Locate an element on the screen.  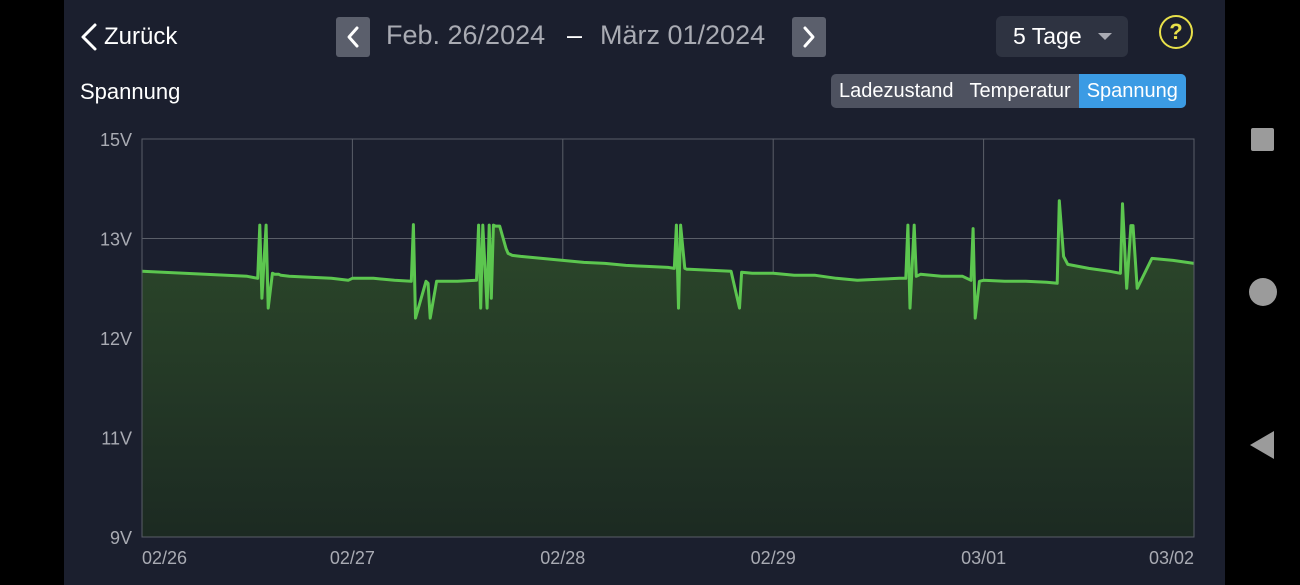
x-tick-label: 02/29 is located at coordinates (773, 558).